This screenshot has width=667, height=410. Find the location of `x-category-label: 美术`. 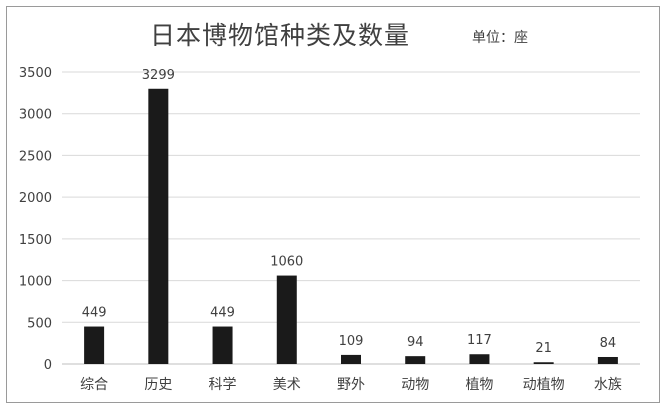

x-category-label: 美术 is located at coordinates (287, 385).